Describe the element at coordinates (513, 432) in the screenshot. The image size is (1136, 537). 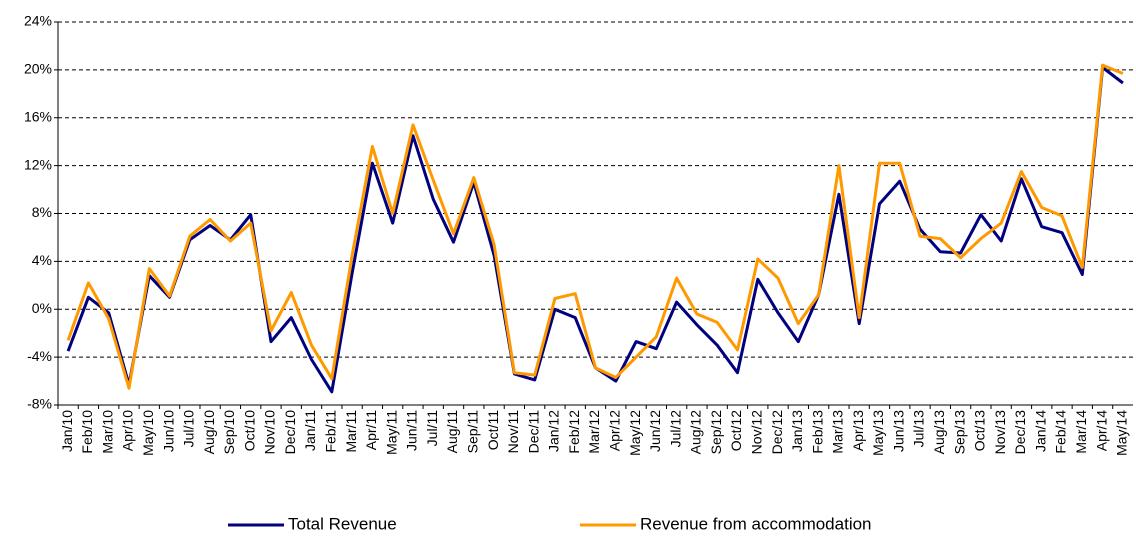
I see `x-tick-label: Nov/11` at that location.